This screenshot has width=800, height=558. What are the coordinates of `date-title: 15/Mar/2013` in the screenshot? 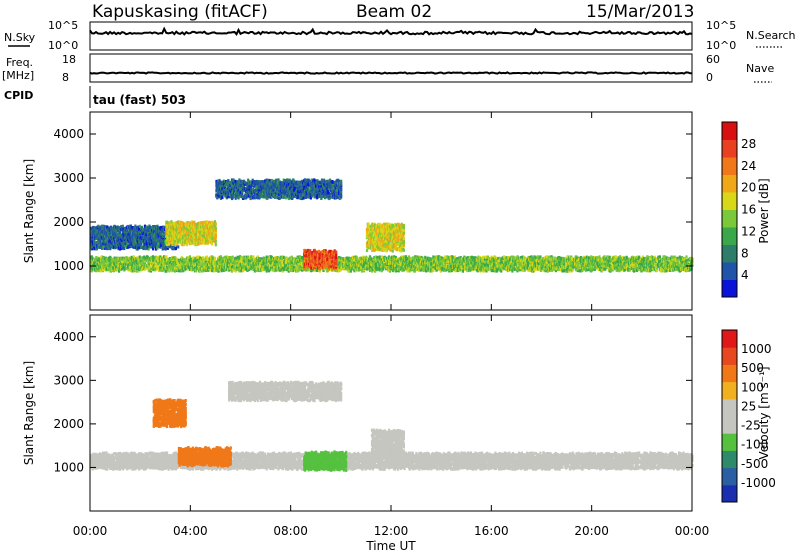 It's located at (640, 12).